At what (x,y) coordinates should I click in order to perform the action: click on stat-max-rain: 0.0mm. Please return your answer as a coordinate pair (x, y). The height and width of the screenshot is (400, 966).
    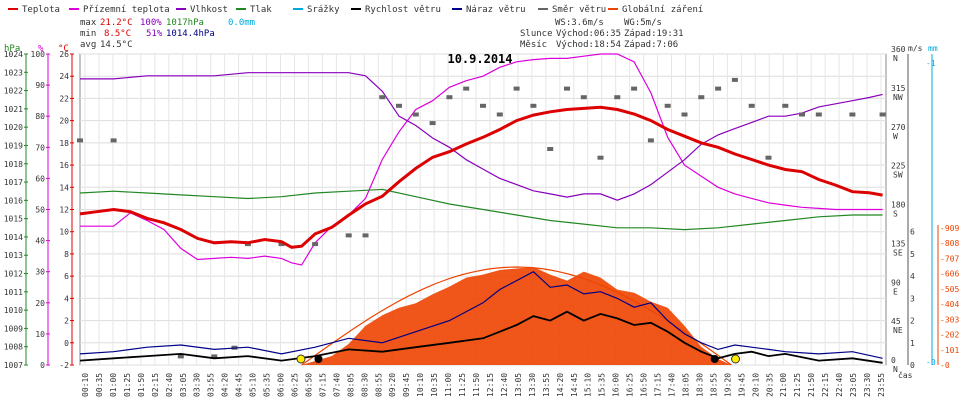
    Looking at the image, I should click on (241, 23).